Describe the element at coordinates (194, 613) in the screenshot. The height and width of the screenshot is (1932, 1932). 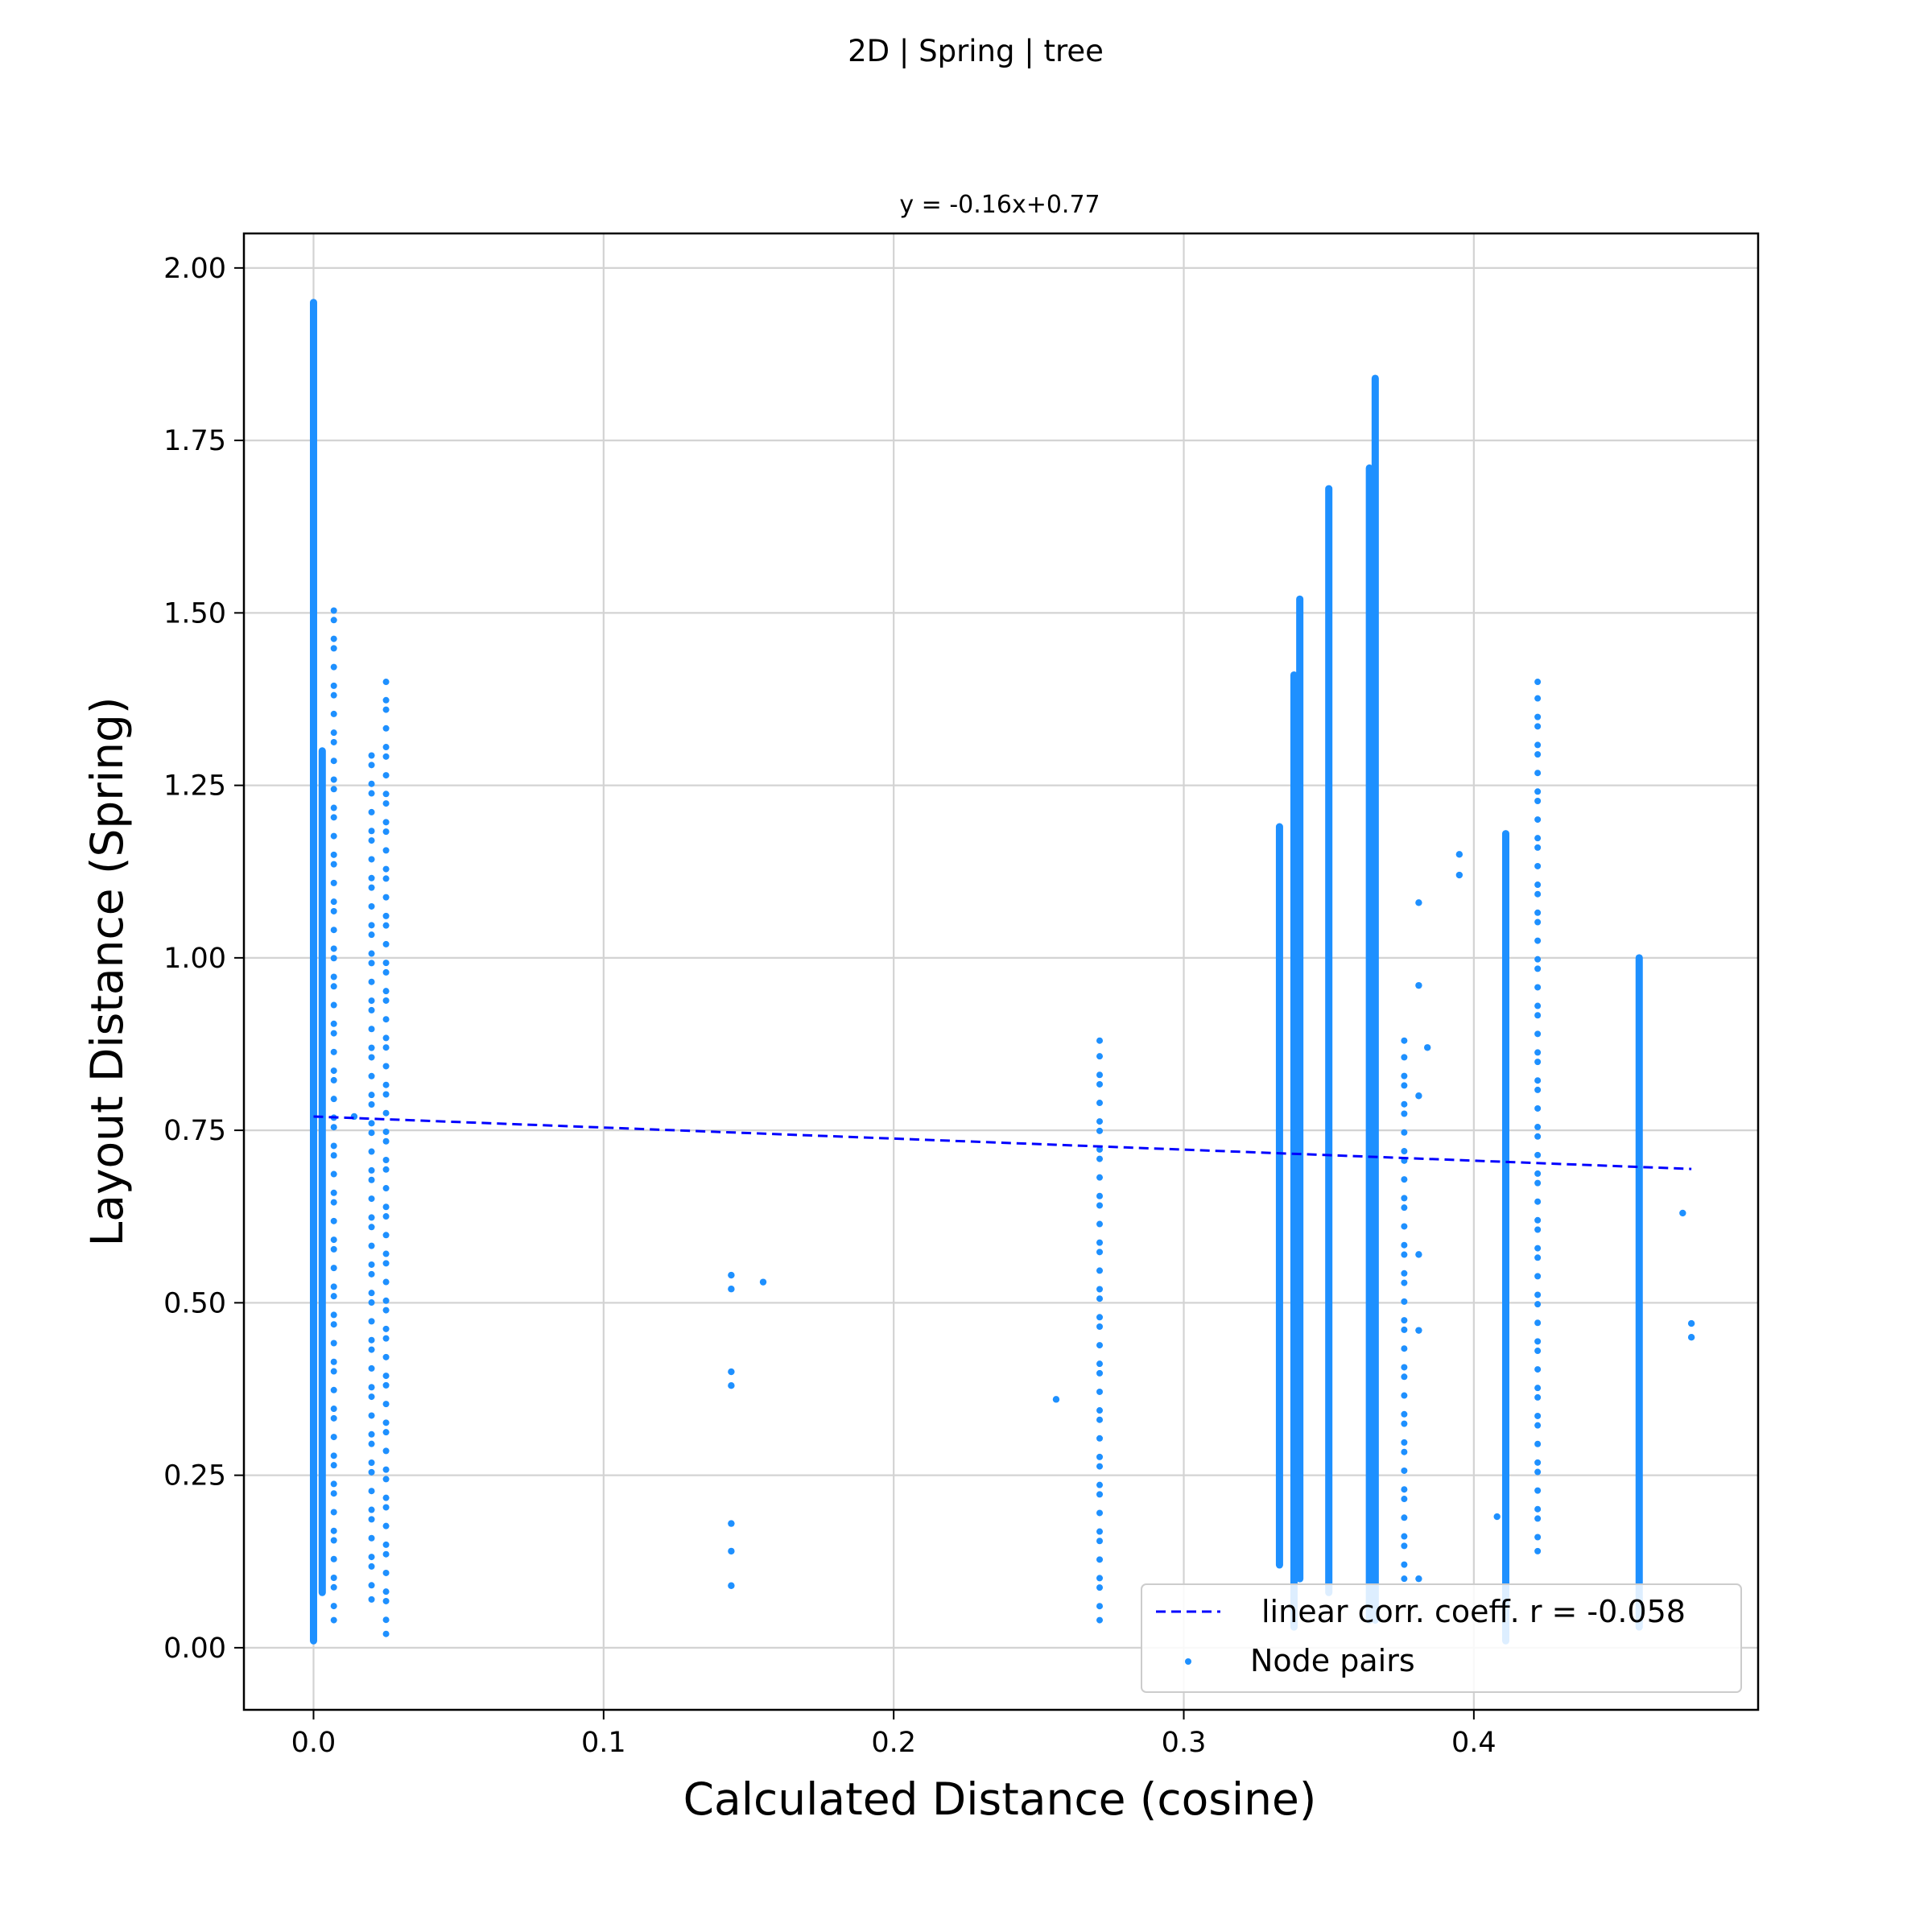
I see `y-tick-label: 1.50` at that location.